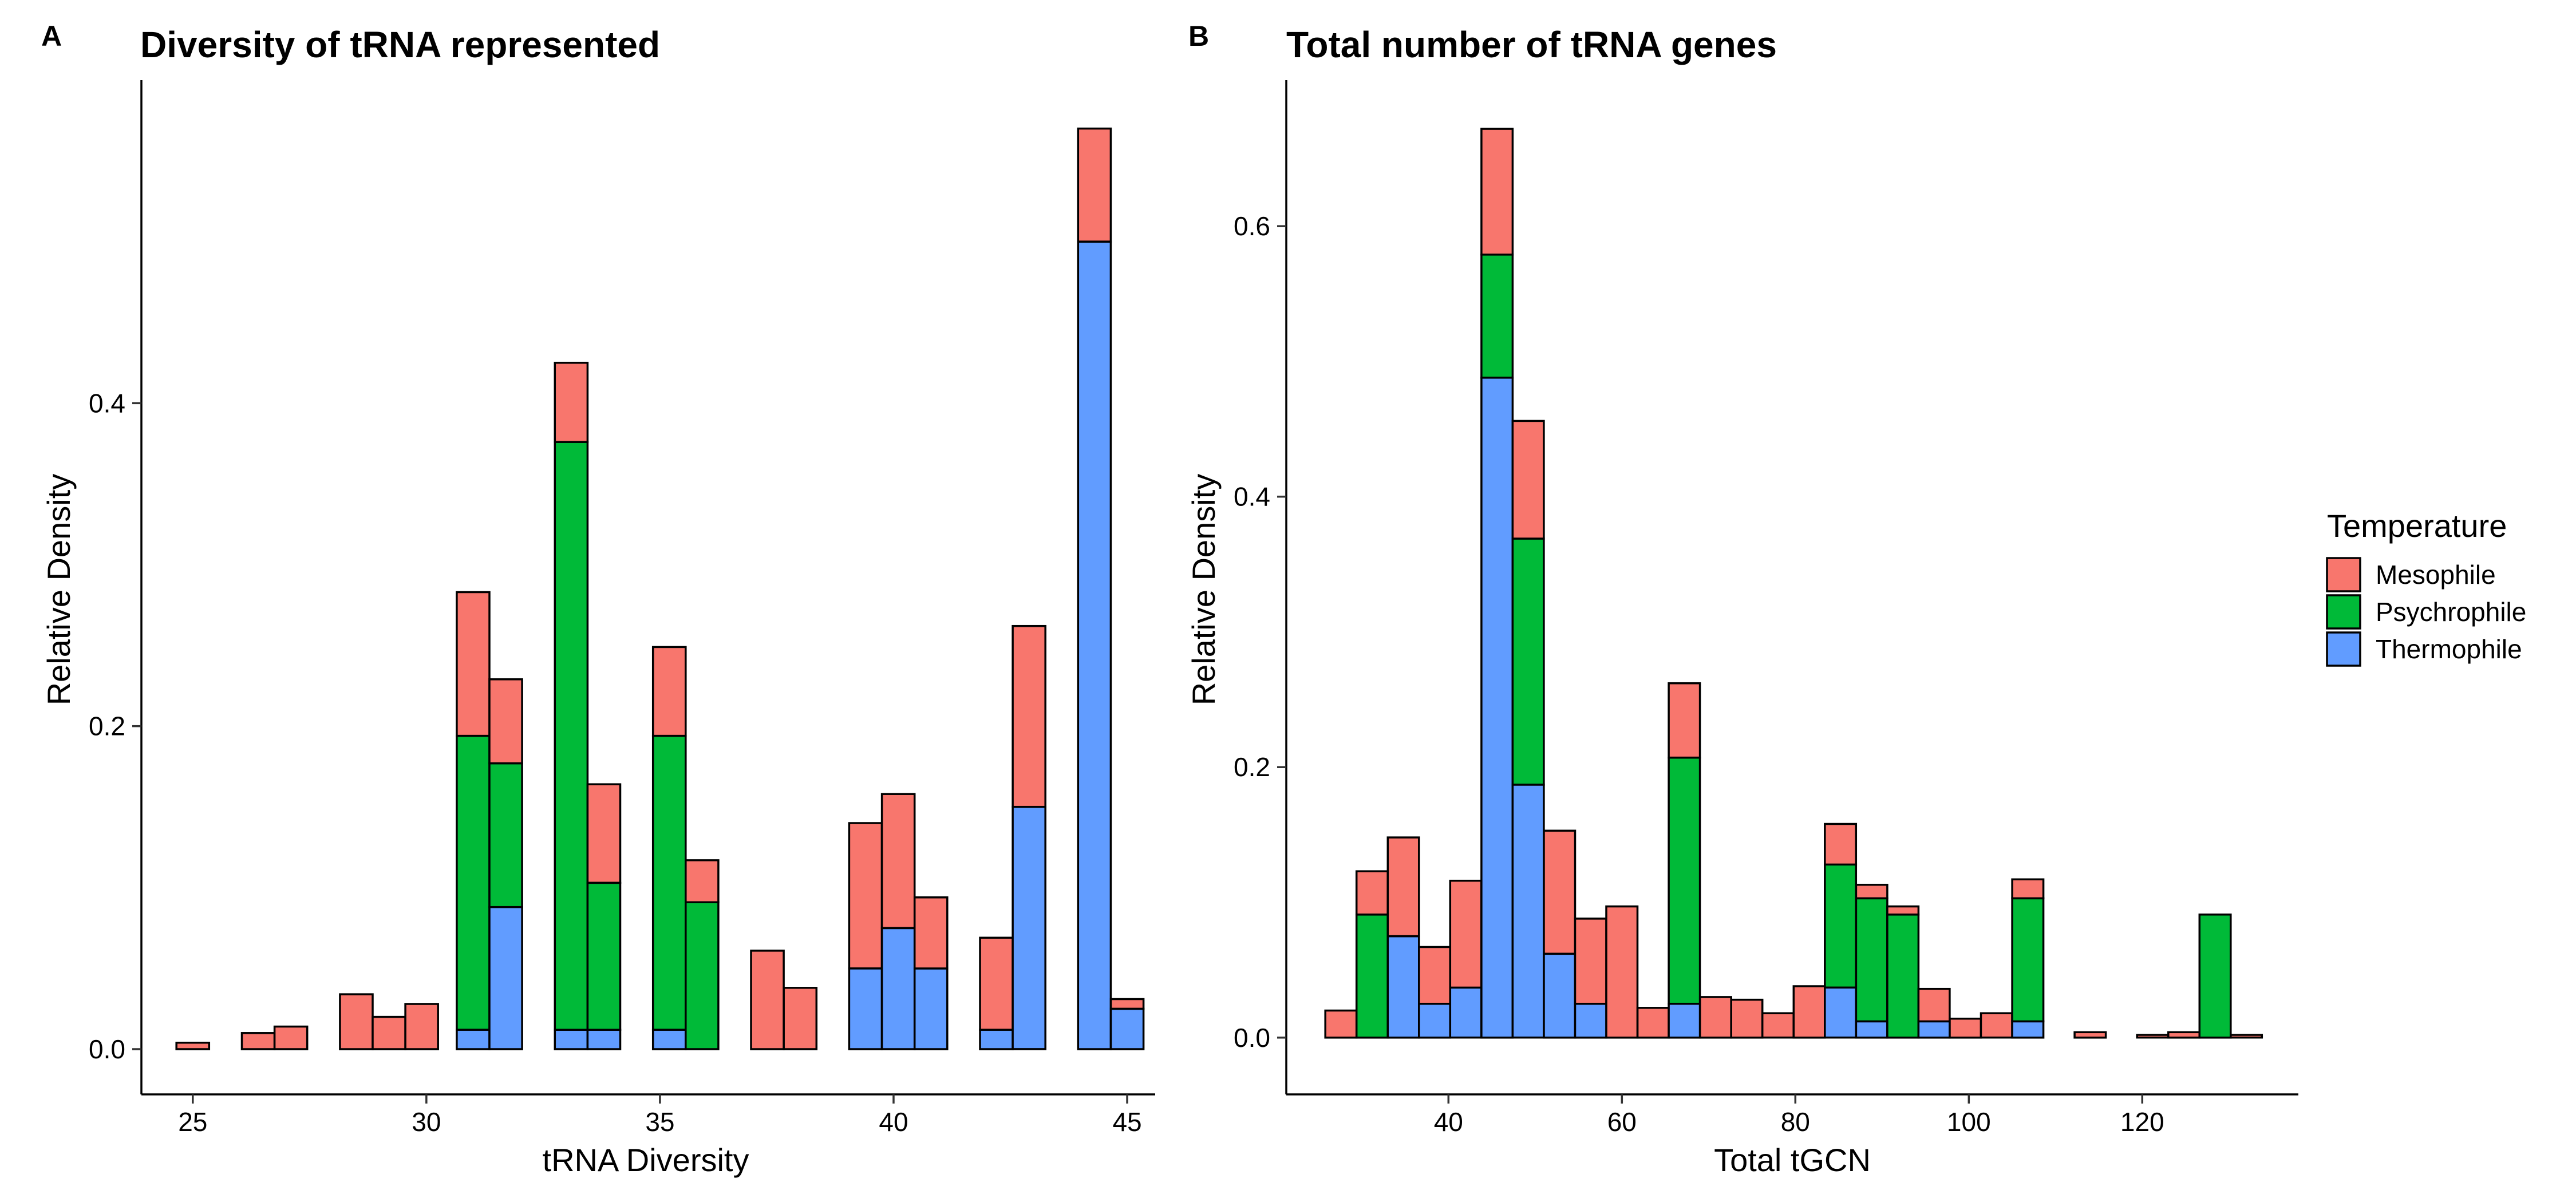 This screenshot has width=2576, height=1202. Describe the element at coordinates (1531, 45) in the screenshot. I see `panel-b-title: Total number of tRNA genes` at that location.